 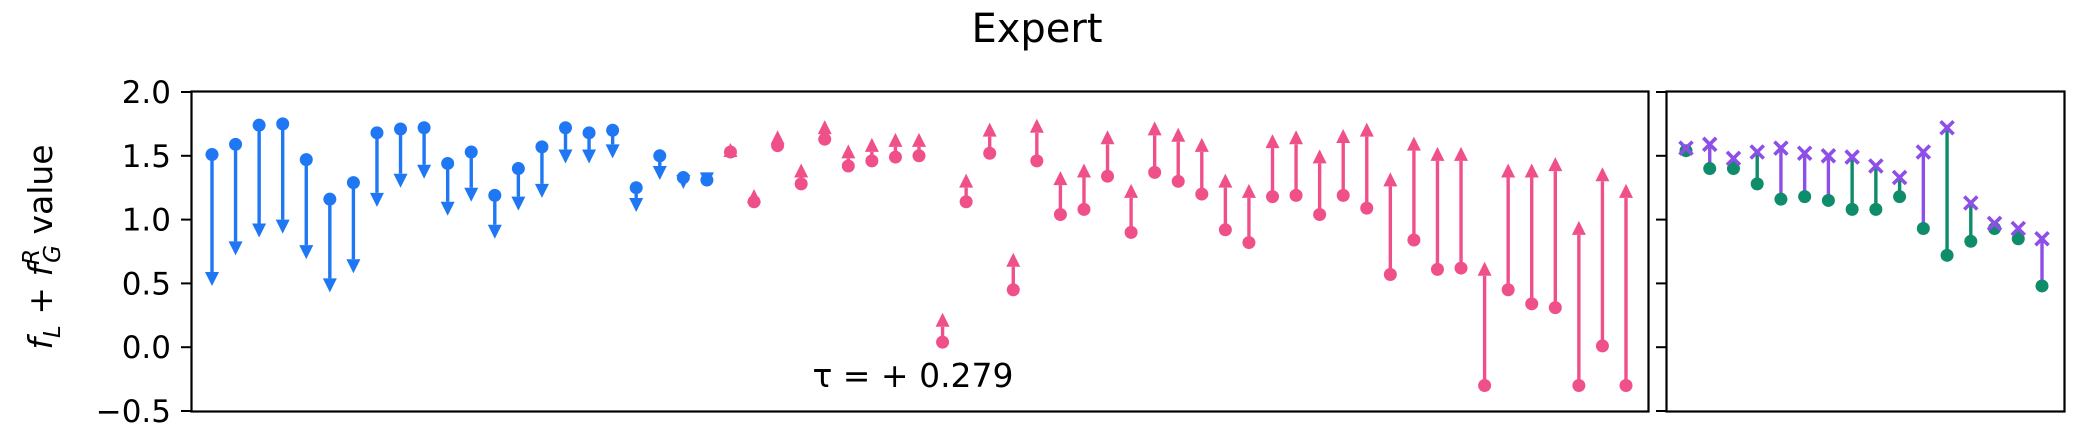 I want to click on tau-annotation: τ = + 0.279, so click(x=912, y=375).